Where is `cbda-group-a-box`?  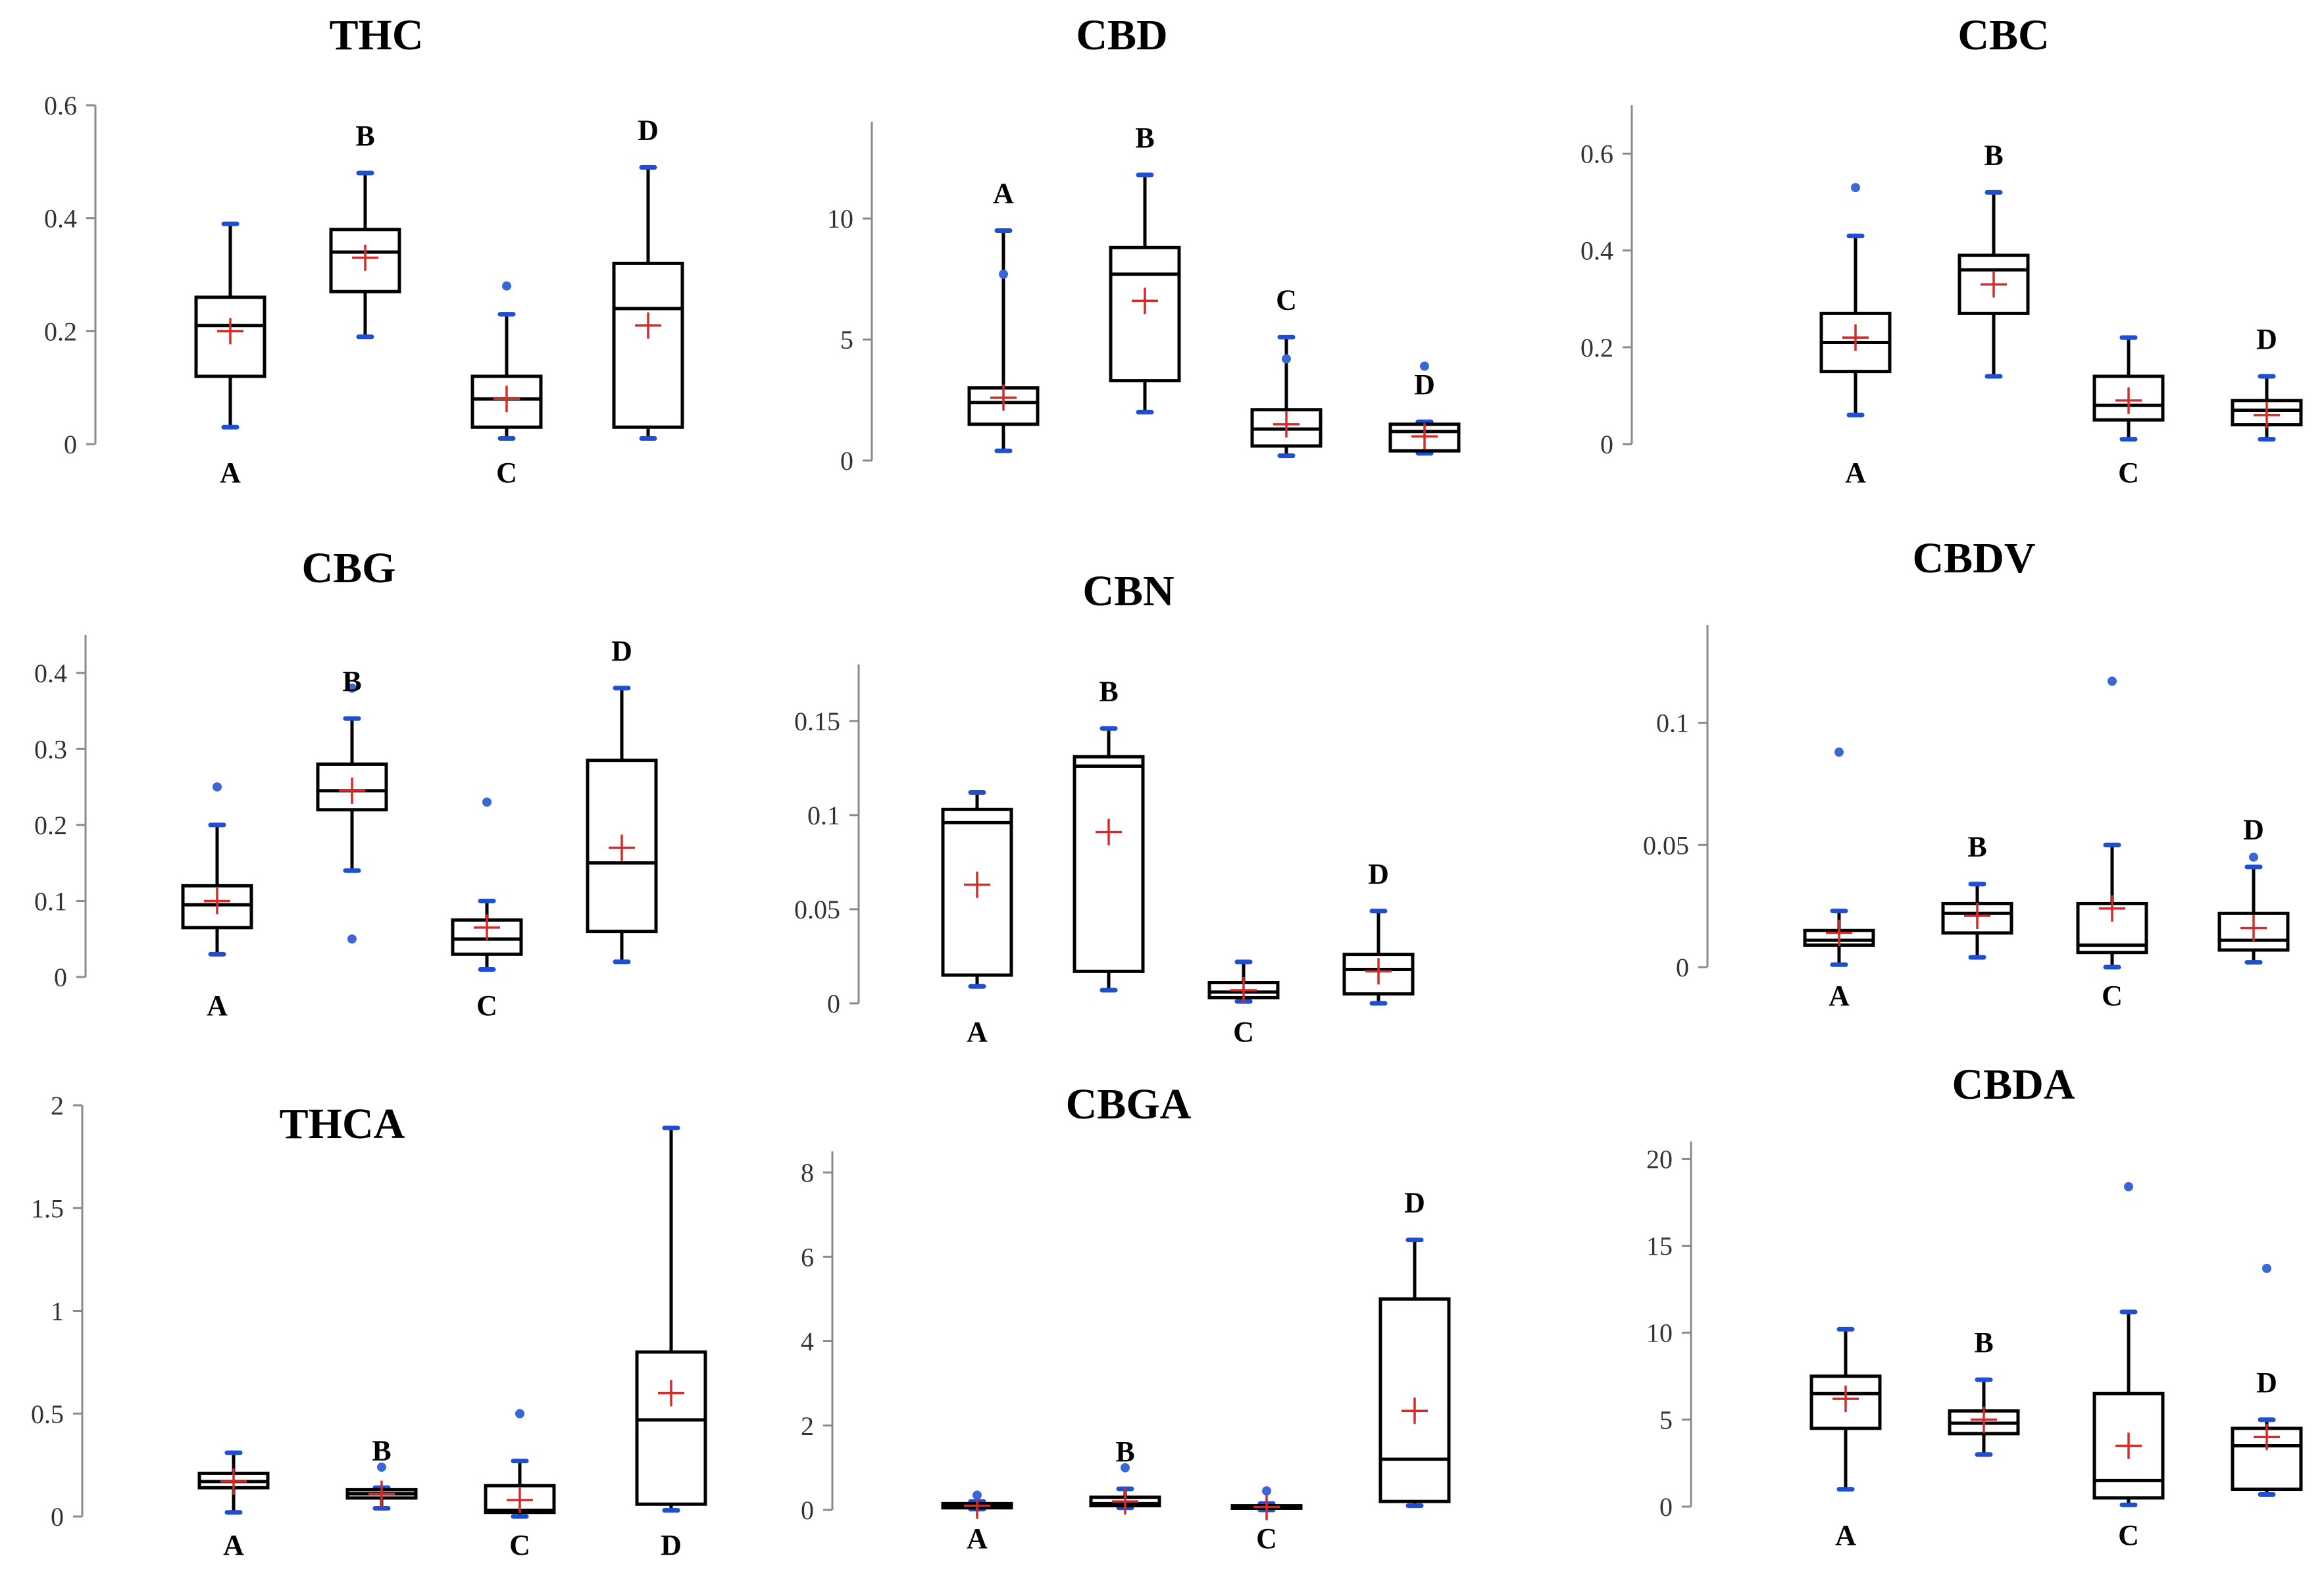 cbda-group-a-box is located at coordinates (1845, 1402).